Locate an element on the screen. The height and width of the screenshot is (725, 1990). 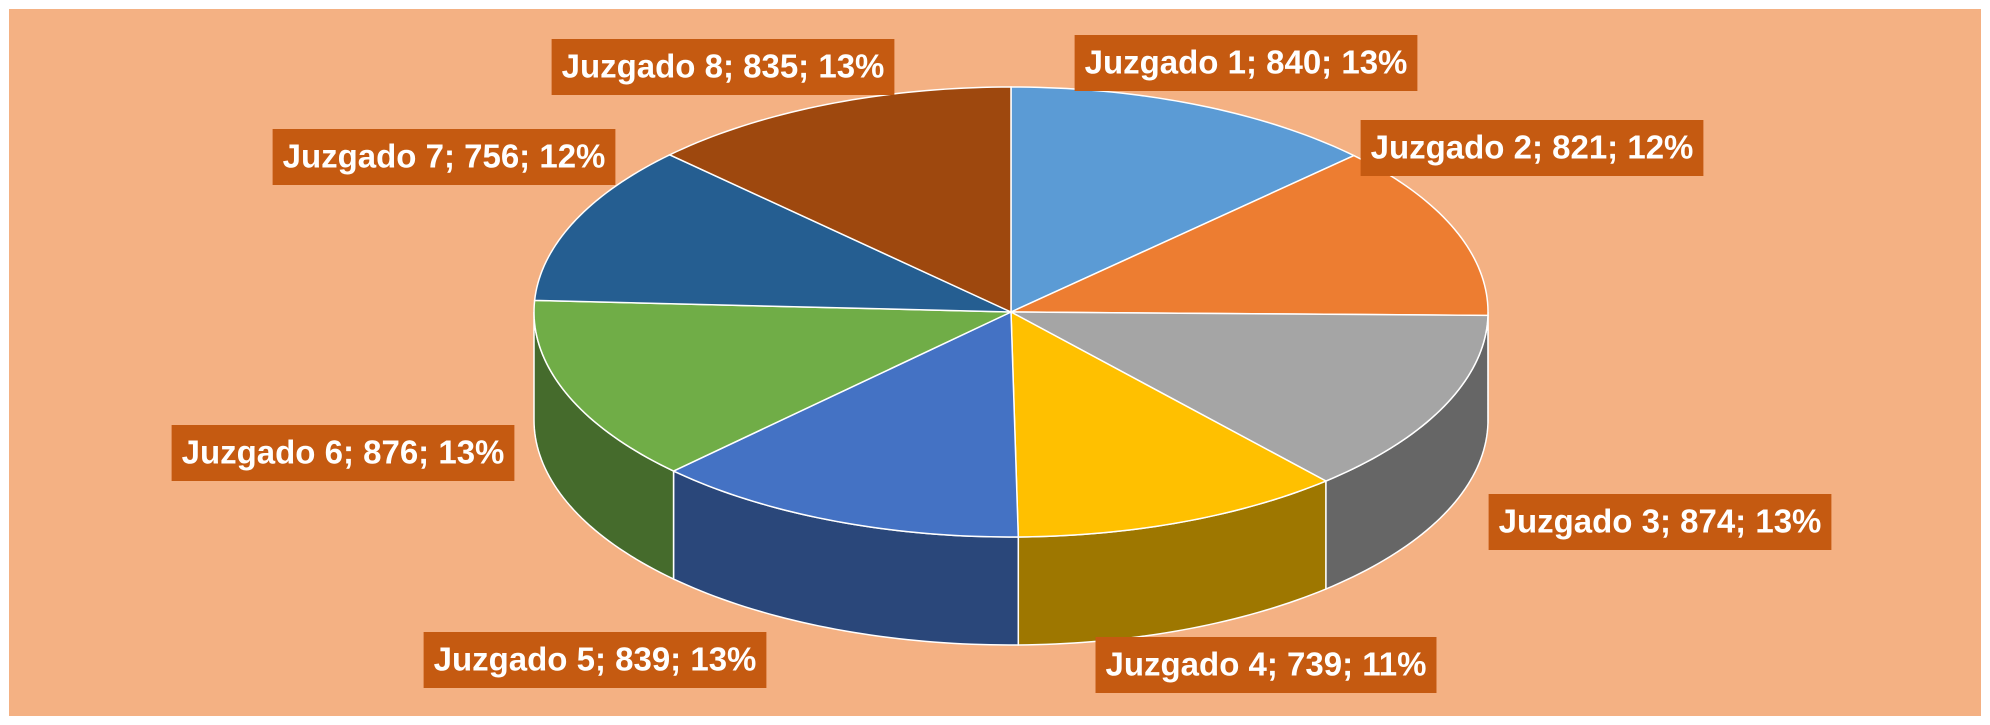
data-label-text: Juzgado 4; 739; 11% is located at coordinates (1266, 664).